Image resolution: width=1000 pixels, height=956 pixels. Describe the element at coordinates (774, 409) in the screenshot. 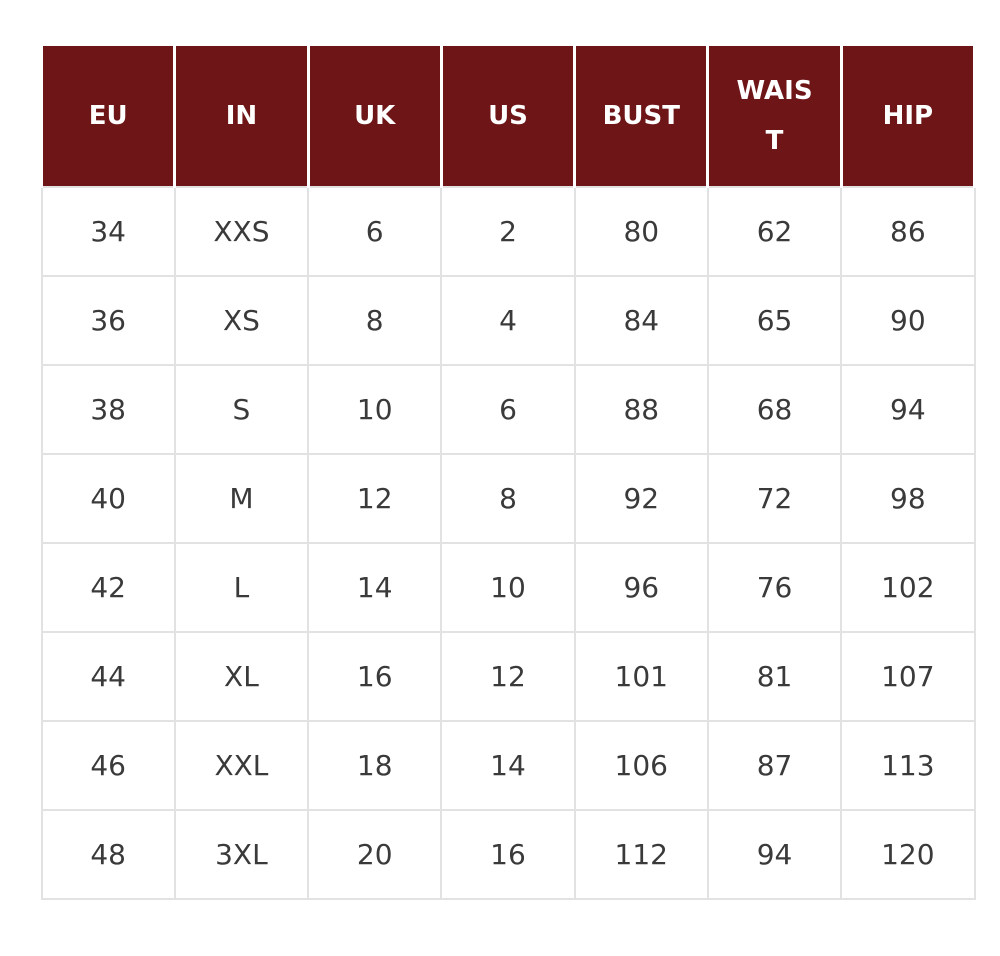

I see `table-cell: 68` at that location.